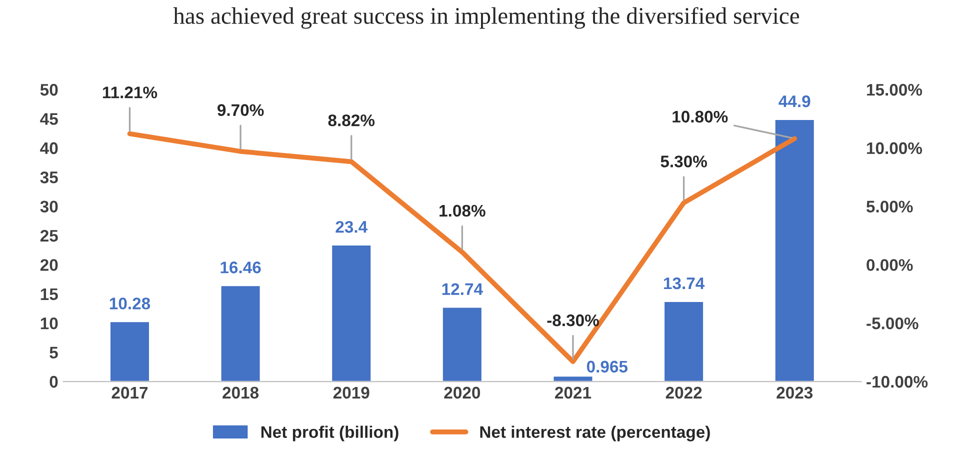 The width and height of the screenshot is (973, 471). I want to click on y-tick-label: 40, so click(49, 148).